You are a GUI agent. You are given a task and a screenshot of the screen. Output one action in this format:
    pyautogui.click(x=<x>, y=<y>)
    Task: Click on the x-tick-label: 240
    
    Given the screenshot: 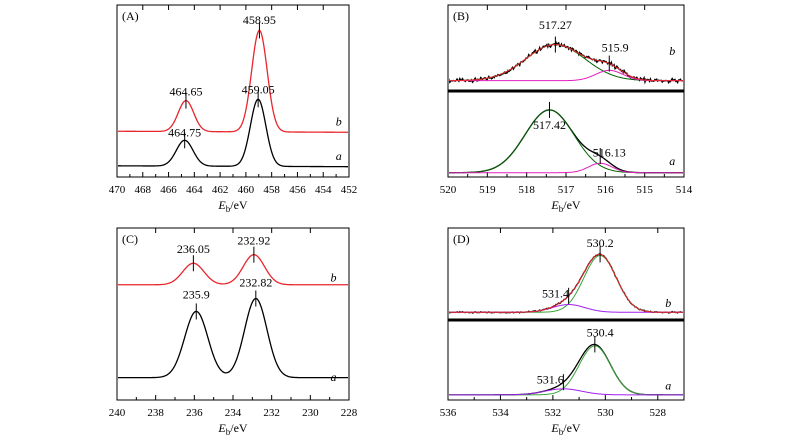 What is the action you would take?
    pyautogui.click(x=117, y=413)
    